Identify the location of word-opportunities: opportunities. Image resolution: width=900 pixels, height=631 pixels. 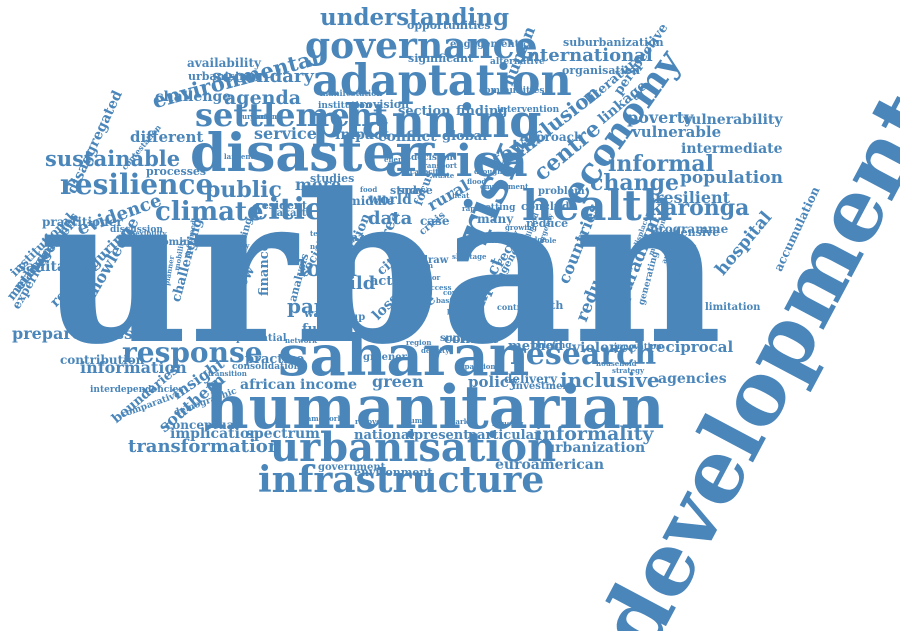
(449, 25).